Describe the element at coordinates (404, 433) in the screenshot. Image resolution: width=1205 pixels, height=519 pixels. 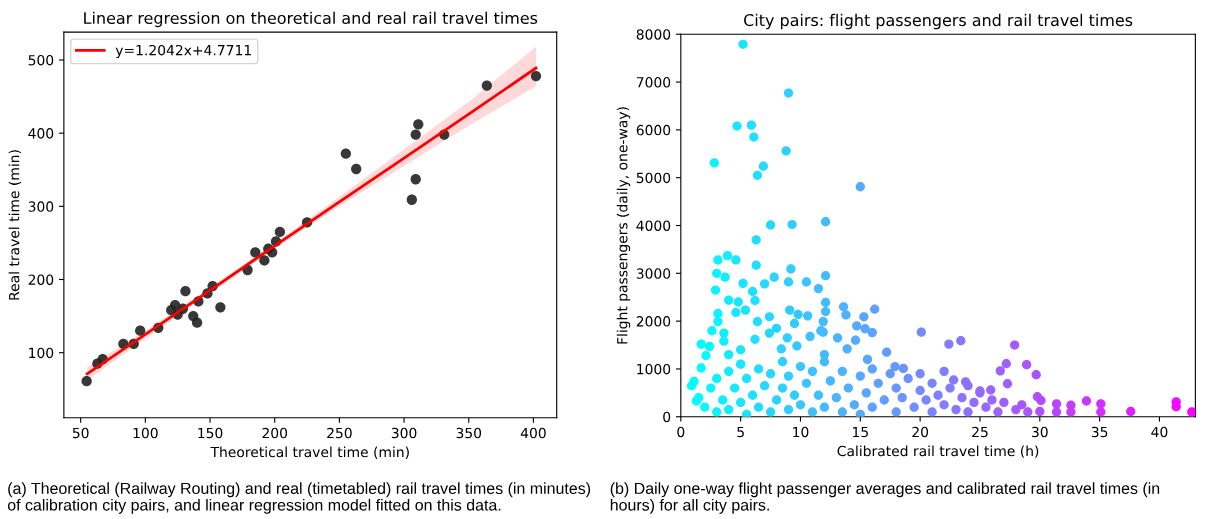
I see `x-tick-label: 300` at that location.